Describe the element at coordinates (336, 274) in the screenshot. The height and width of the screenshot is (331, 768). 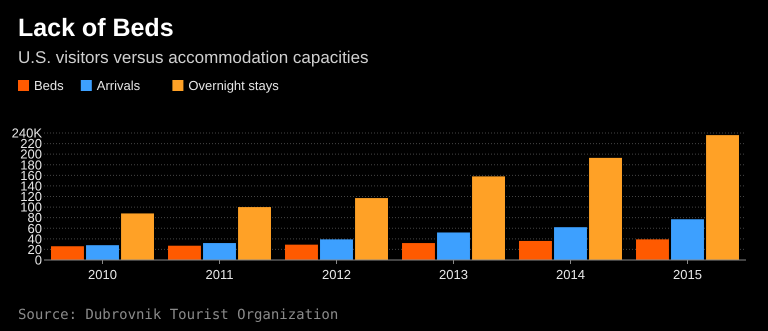
I see `x-tick-label: 2012` at that location.